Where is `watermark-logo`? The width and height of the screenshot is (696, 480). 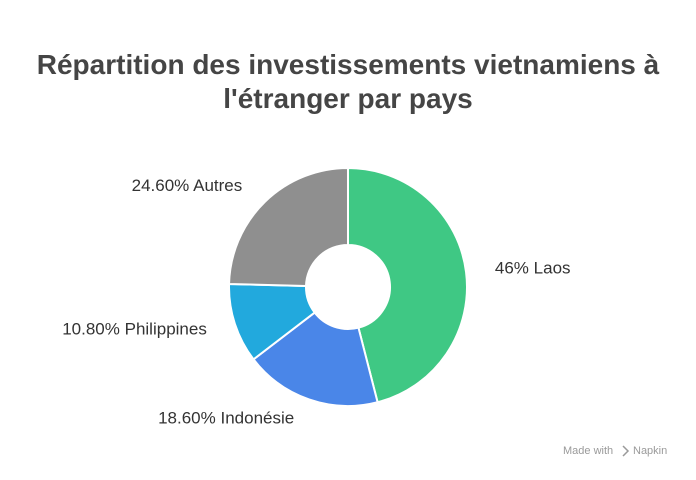
watermark-logo is located at coordinates (626, 451).